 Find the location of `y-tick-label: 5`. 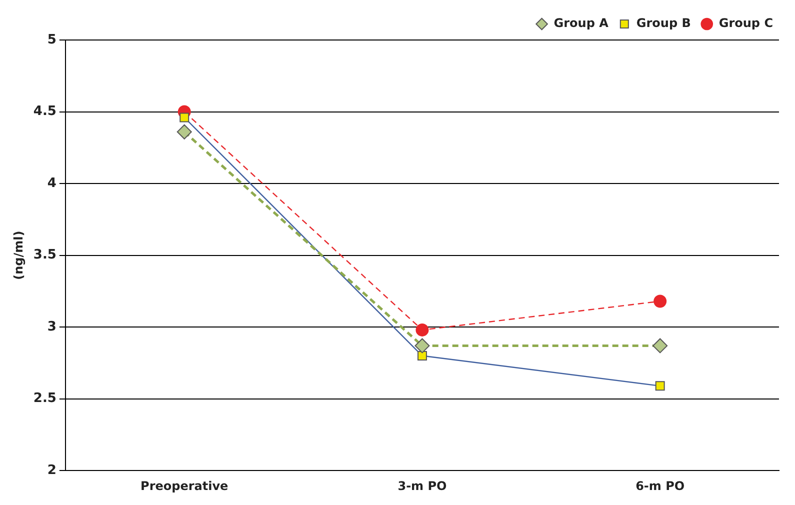

y-tick-label: 5 is located at coordinates (51, 40).